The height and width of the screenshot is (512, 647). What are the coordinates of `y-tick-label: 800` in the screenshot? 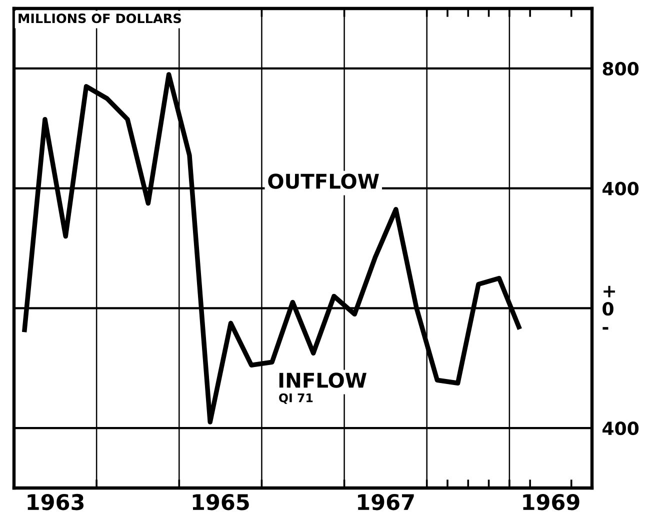 It's located at (620, 69).